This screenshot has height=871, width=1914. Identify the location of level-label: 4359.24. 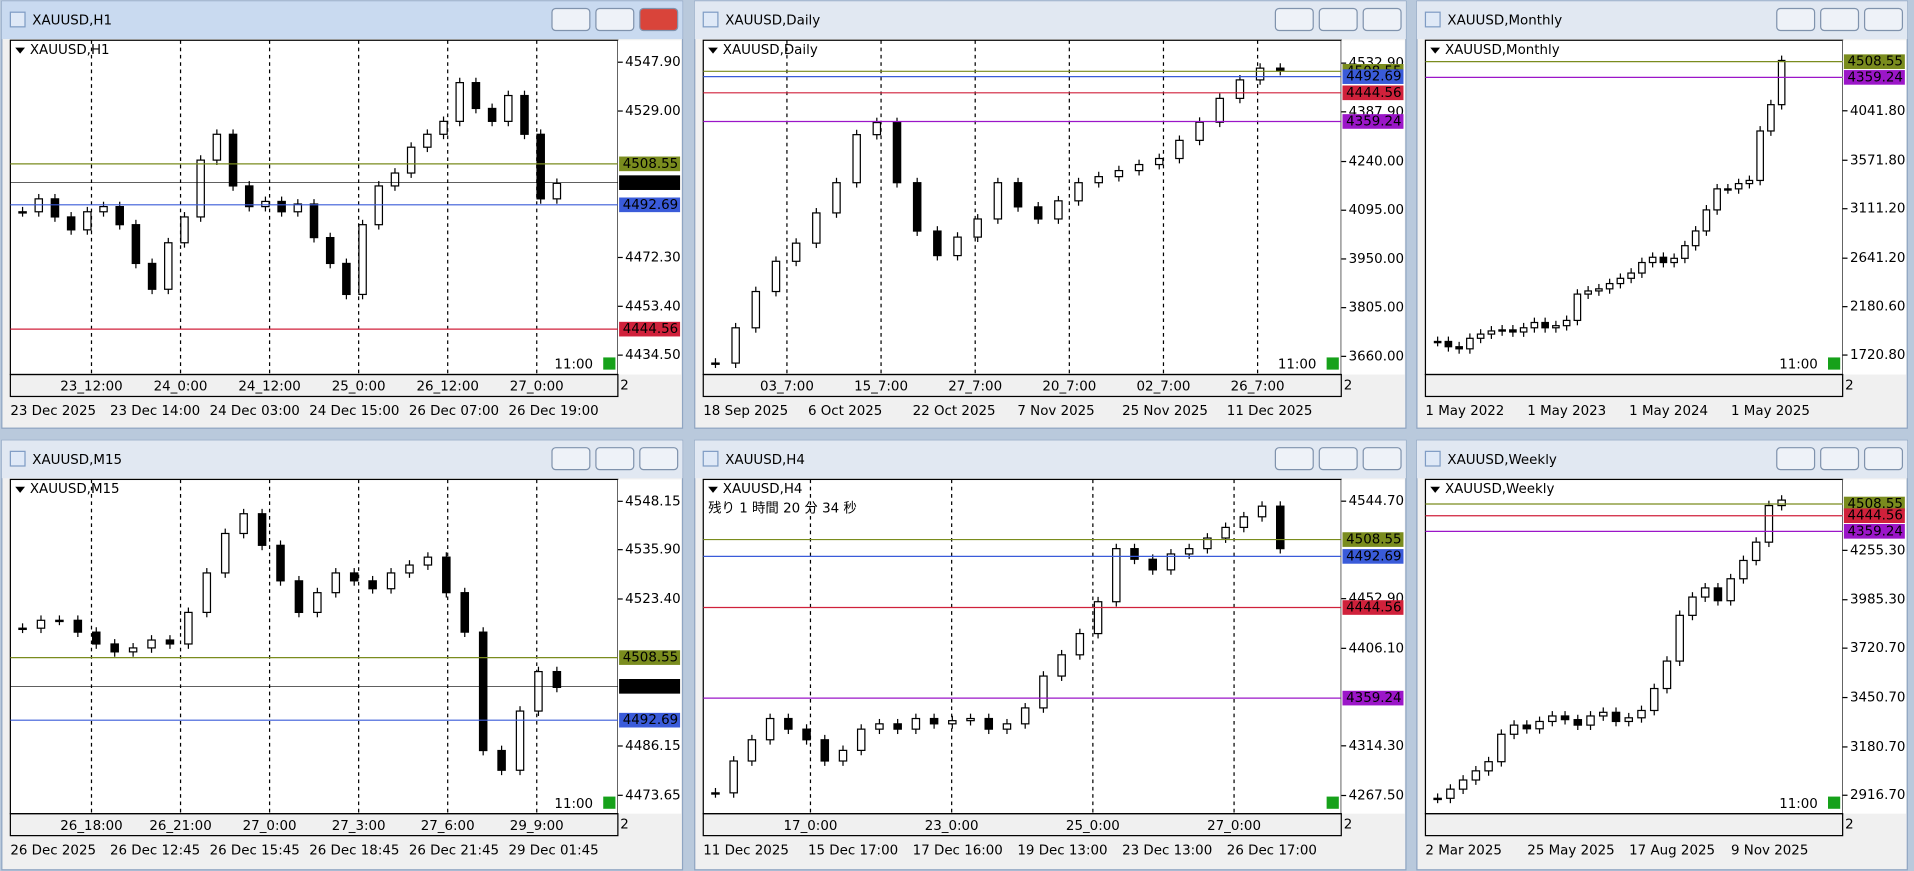
(1373, 698).